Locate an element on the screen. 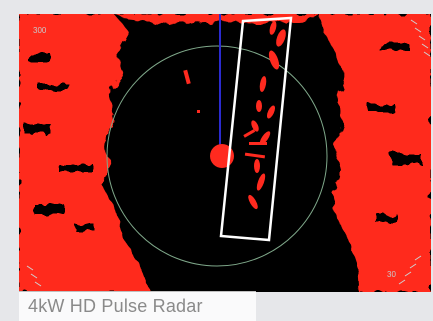 This screenshot has width=433, height=321. bearing-label-left: 300 is located at coordinates (39, 30).